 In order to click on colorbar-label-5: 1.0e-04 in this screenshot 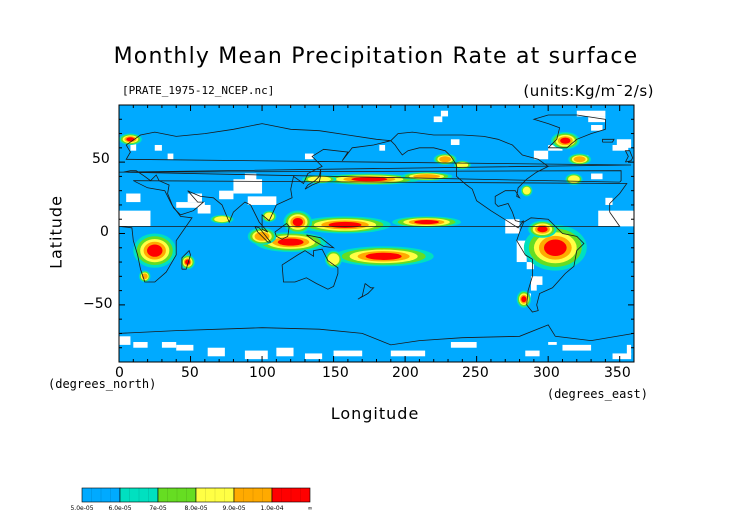, I will do `click(272, 508)`.